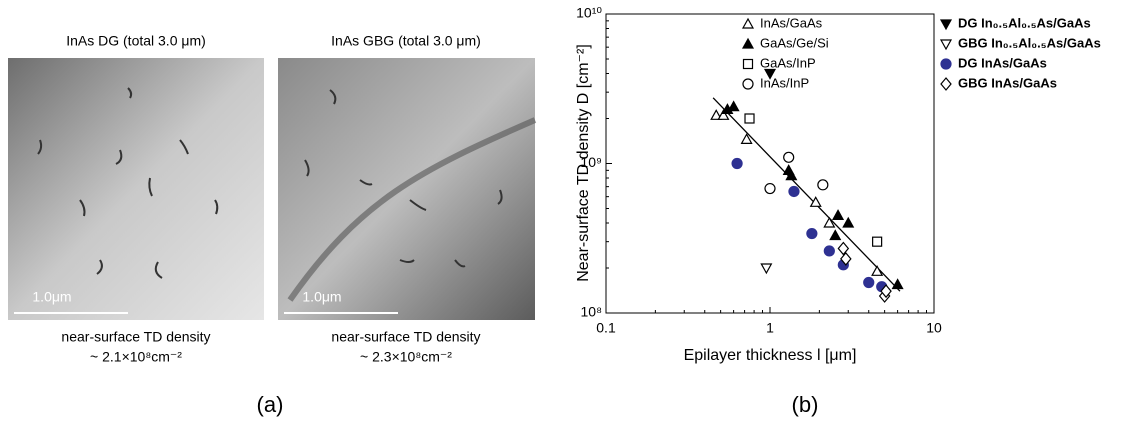 This screenshot has width=1136, height=433. Describe the element at coordinates (805, 404) in the screenshot. I see `panel-label: (b)` at that location.